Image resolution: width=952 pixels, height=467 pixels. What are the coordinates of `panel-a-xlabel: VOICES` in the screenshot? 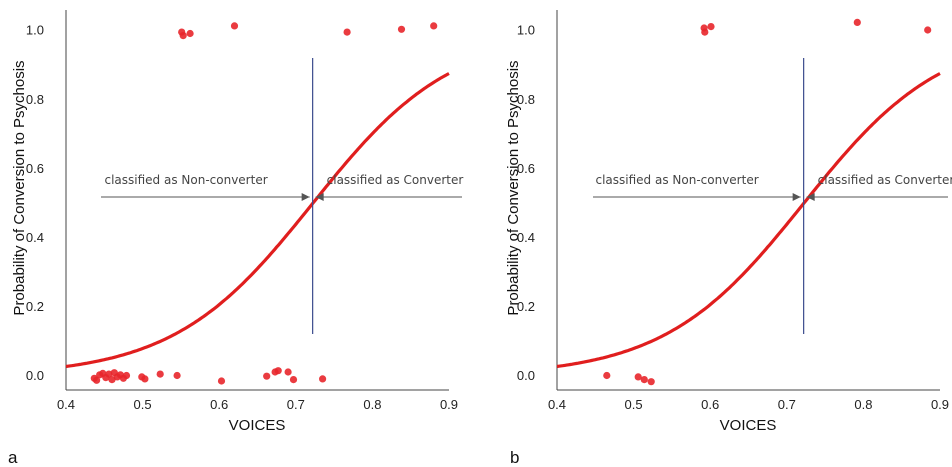 It's located at (257, 425).